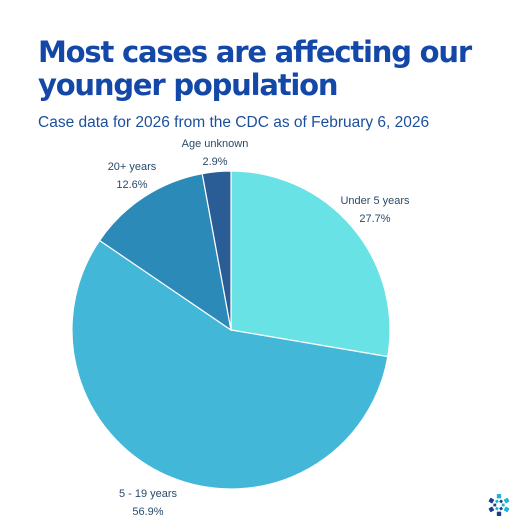 The height and width of the screenshot is (530, 530). Describe the element at coordinates (132, 167) in the screenshot. I see `slice-label-20-years: 20+ years` at that location.